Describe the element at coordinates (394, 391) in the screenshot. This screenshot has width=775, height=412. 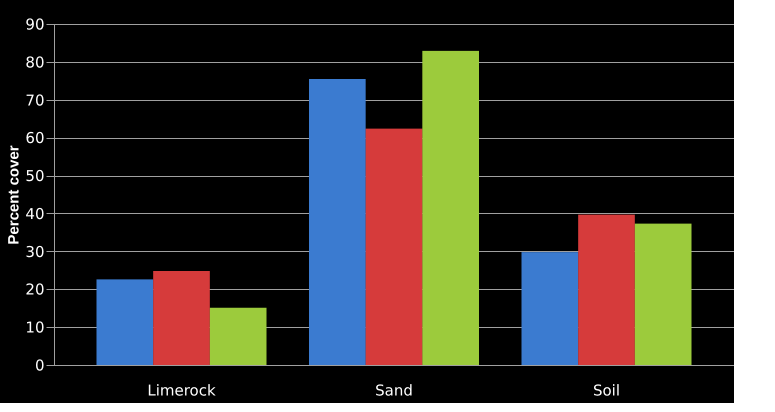
I see `x-tick-label: Sand` at that location.